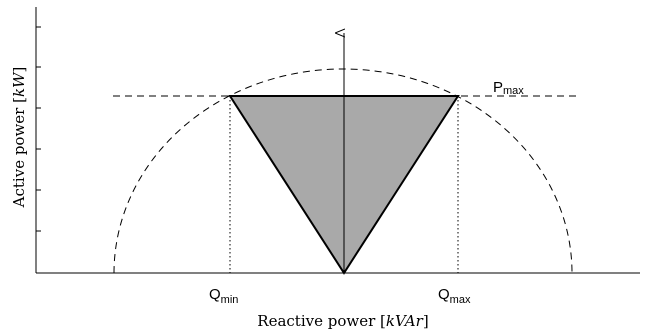 This screenshot has width=646, height=333. What do you see at coordinates (454, 296) in the screenshot?
I see `q-max-label: Qmax` at bounding box center [454, 296].